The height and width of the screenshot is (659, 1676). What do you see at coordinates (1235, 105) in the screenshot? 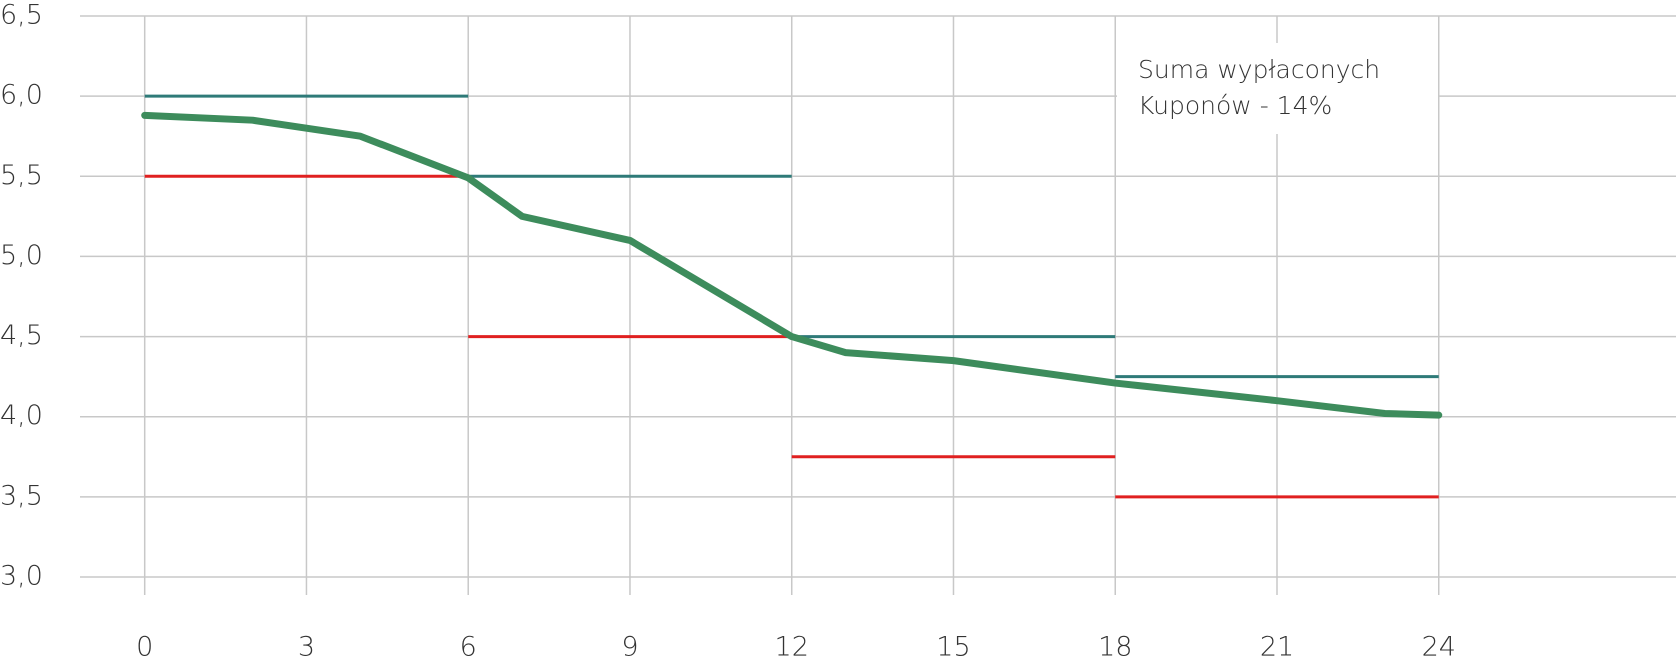
I see `annotation: Kuponów - 14%` at bounding box center [1235, 105].